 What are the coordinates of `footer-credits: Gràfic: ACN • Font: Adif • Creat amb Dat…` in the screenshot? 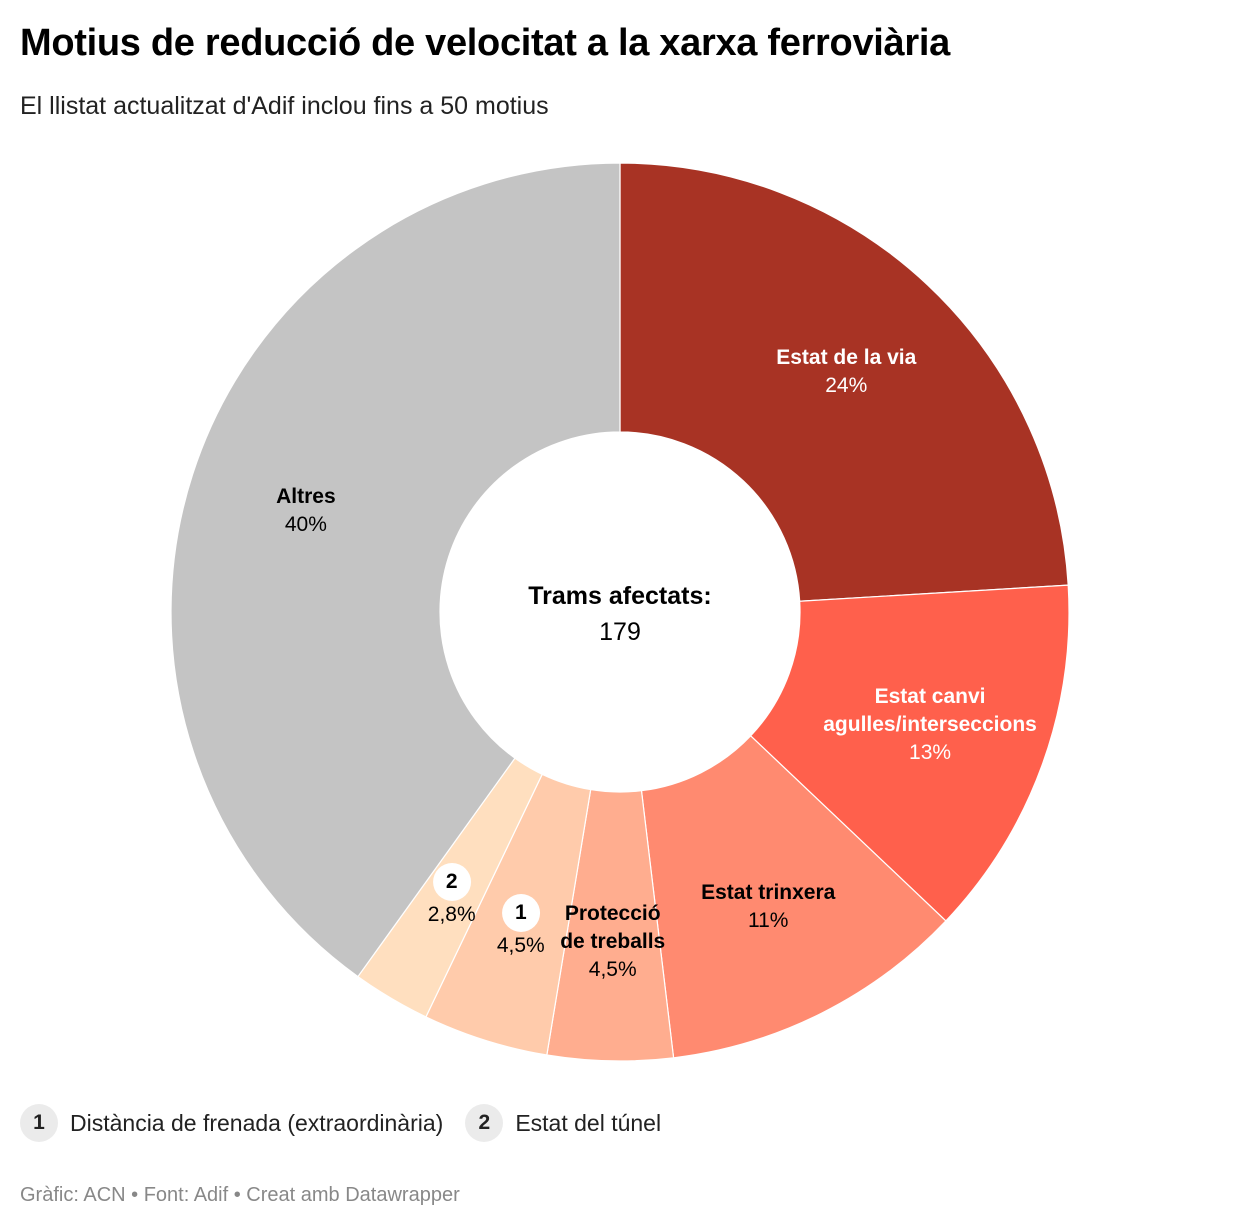 It's located at (240, 1195).